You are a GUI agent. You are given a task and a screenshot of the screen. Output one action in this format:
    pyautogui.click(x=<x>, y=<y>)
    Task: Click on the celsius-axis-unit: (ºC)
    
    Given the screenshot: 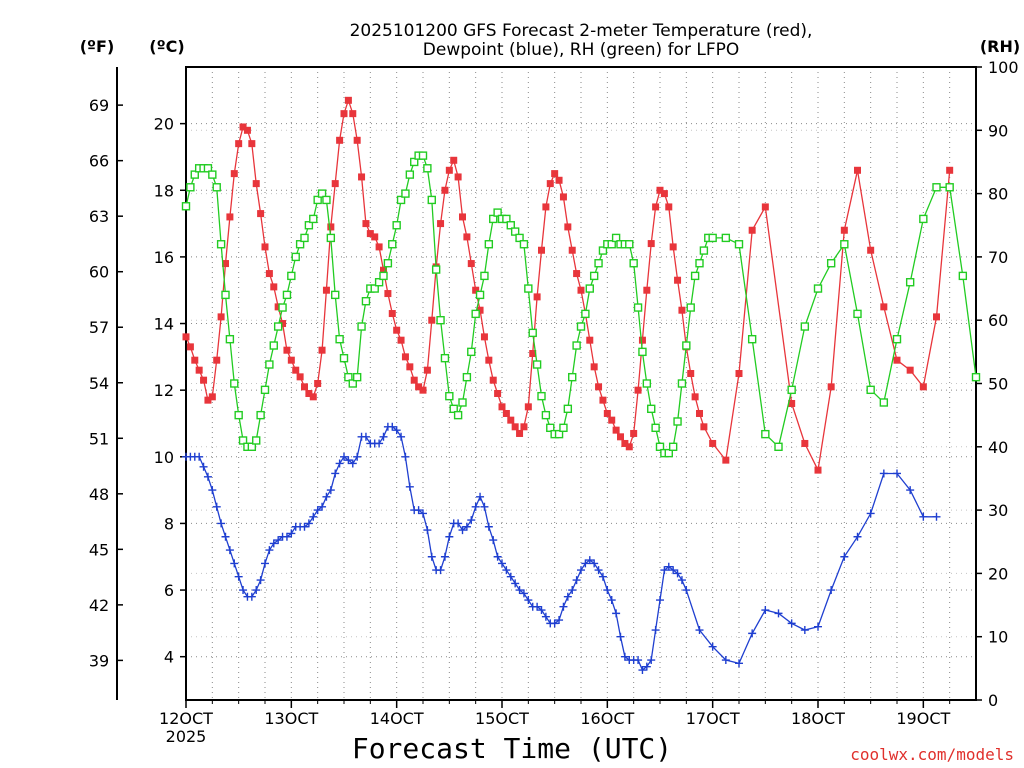 What is the action you would take?
    pyautogui.click(x=166, y=46)
    